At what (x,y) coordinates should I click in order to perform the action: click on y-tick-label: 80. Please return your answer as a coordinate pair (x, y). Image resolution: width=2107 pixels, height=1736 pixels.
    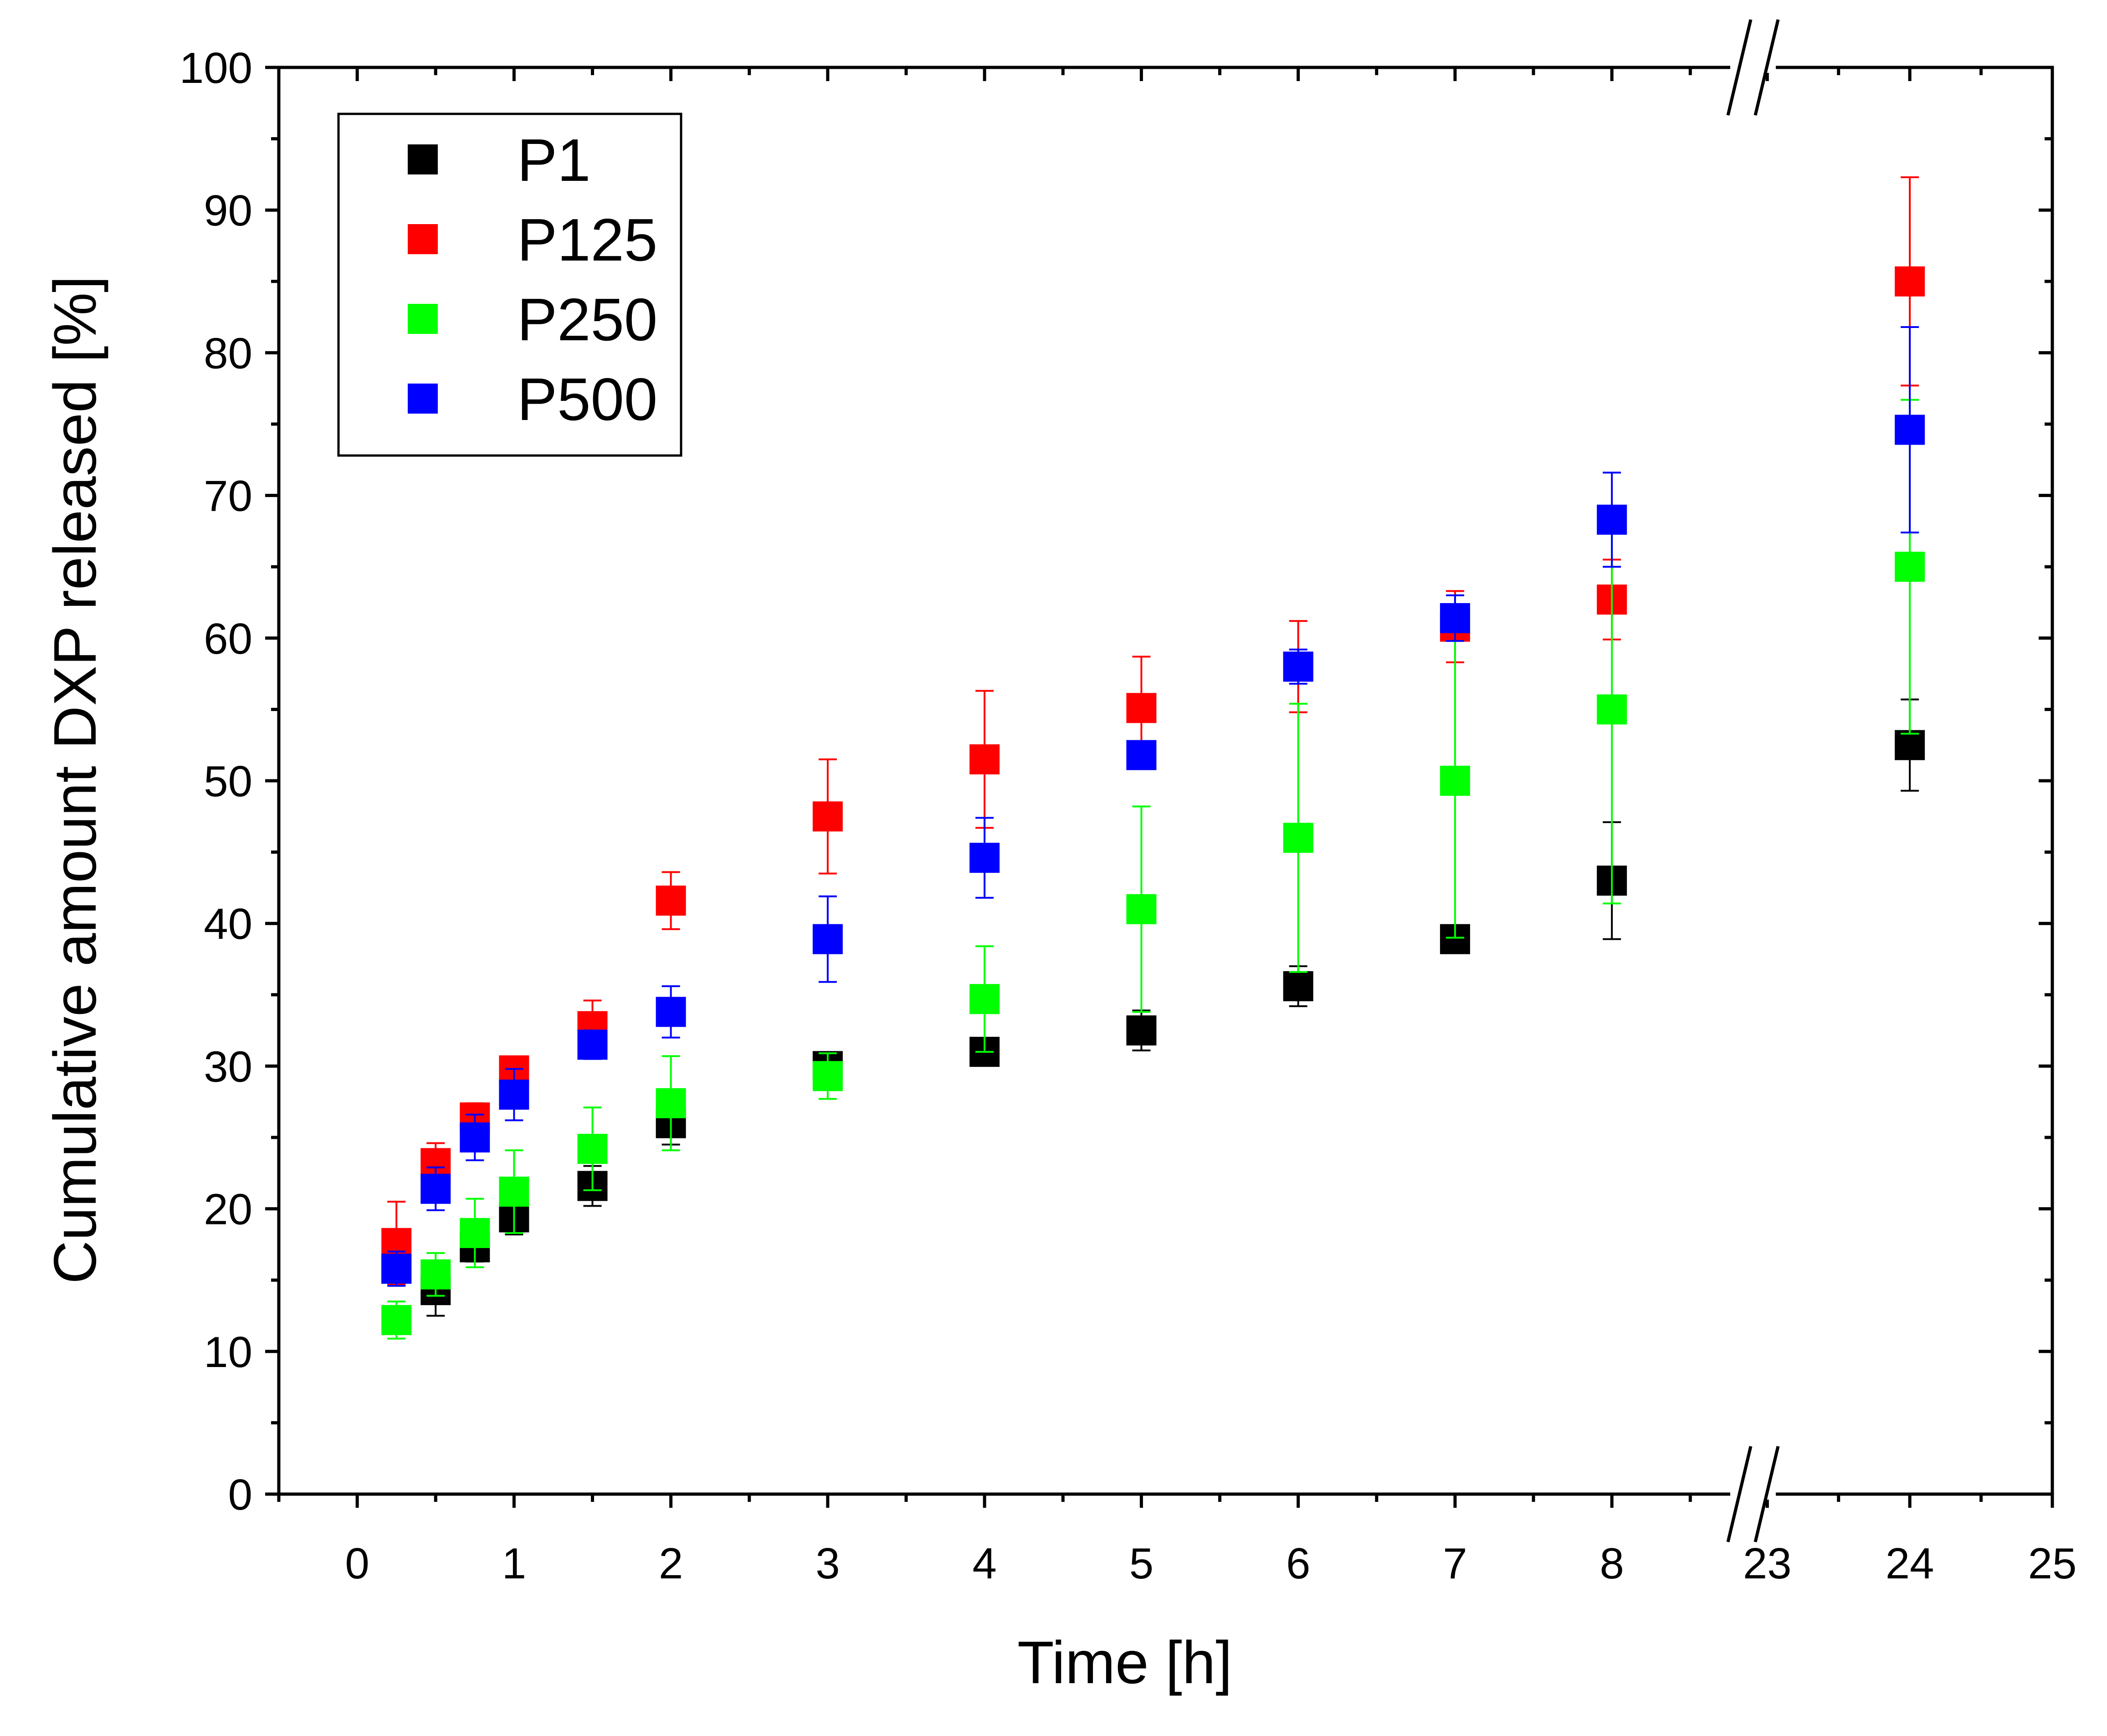
    Looking at the image, I should click on (228, 353).